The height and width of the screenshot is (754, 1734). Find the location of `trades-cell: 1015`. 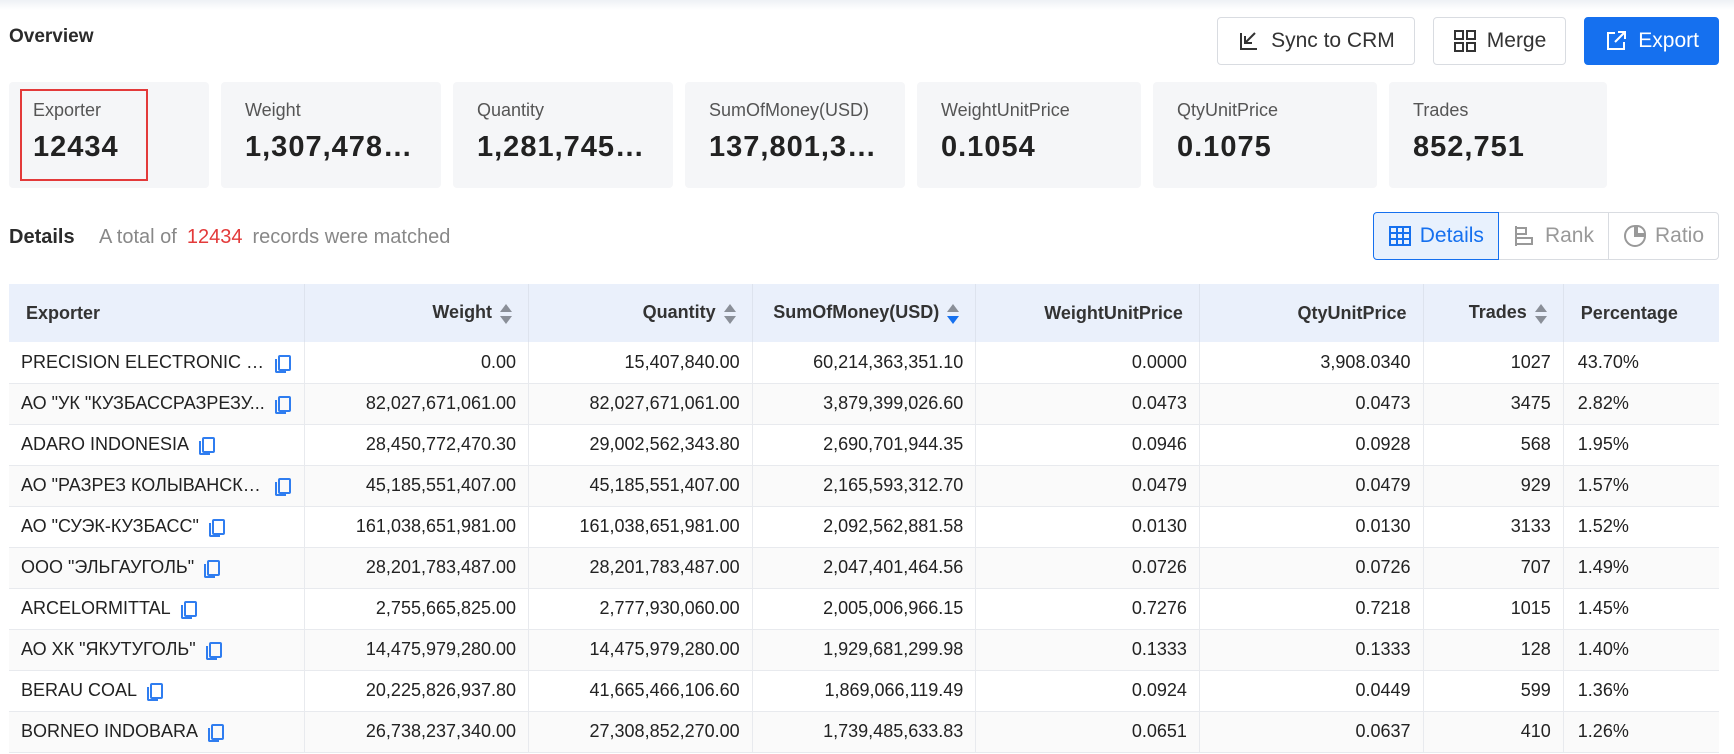

trades-cell: 1015 is located at coordinates (1493, 609).